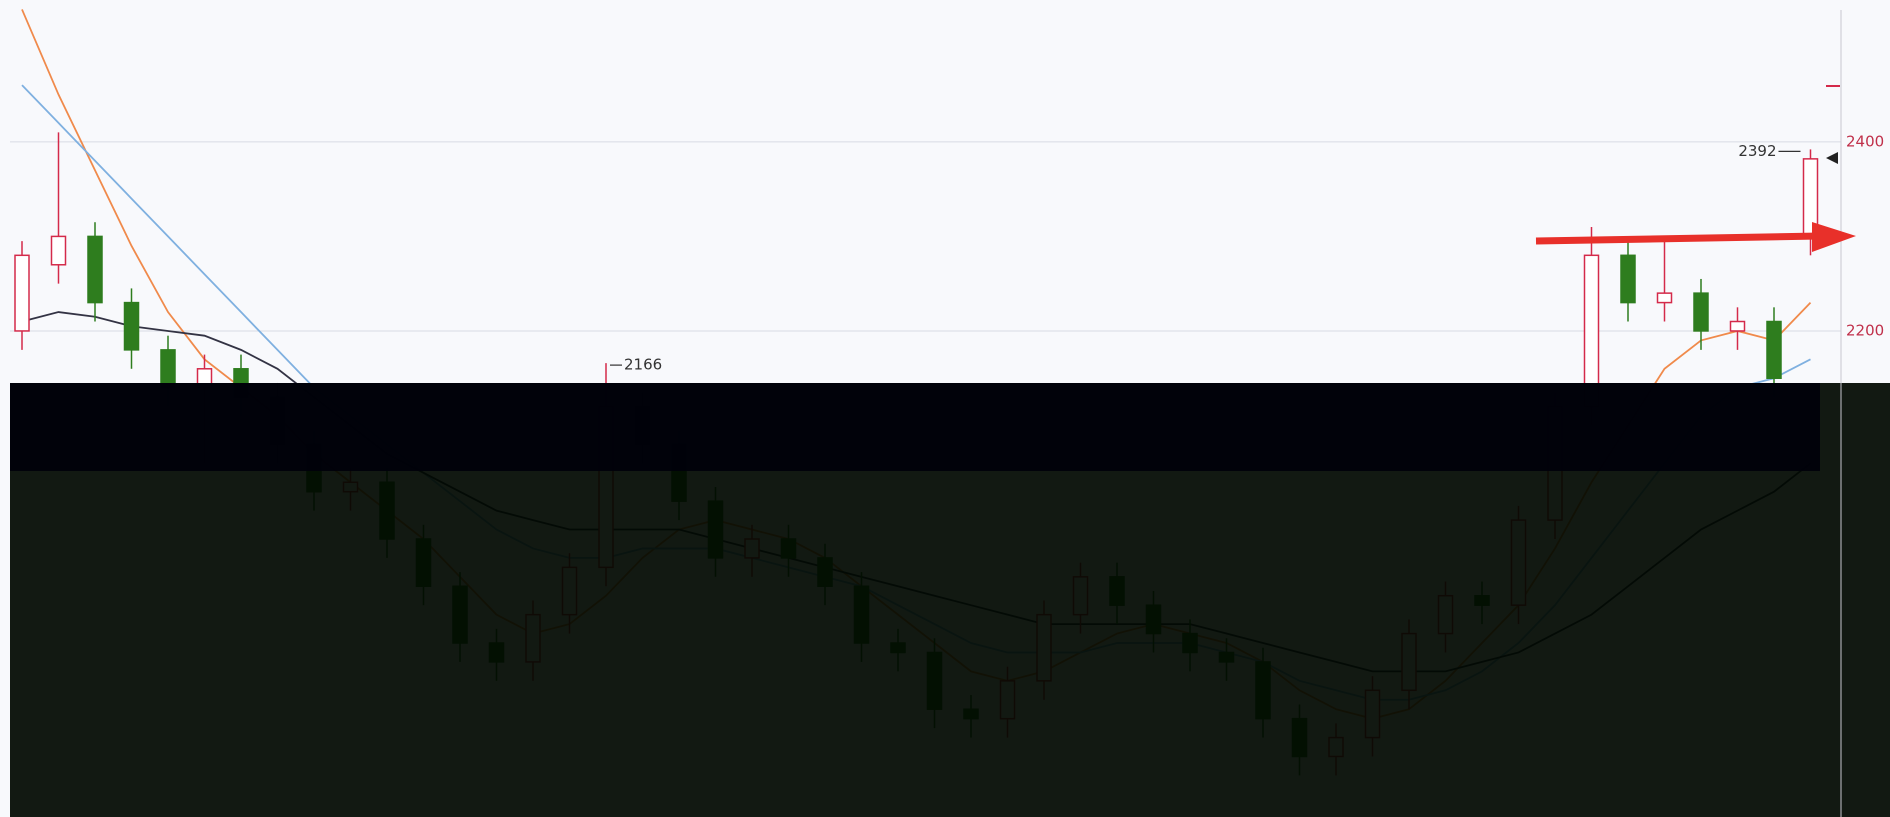  What do you see at coordinates (1678, 238) in the screenshot?
I see `arrow-shaft` at bounding box center [1678, 238].